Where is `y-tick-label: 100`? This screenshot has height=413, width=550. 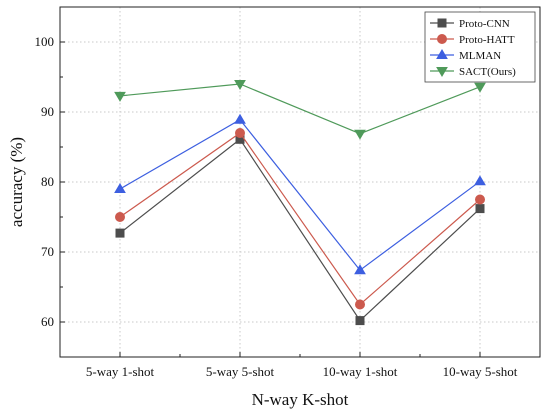
y-tick-label: 100 is located at coordinates (45, 41).